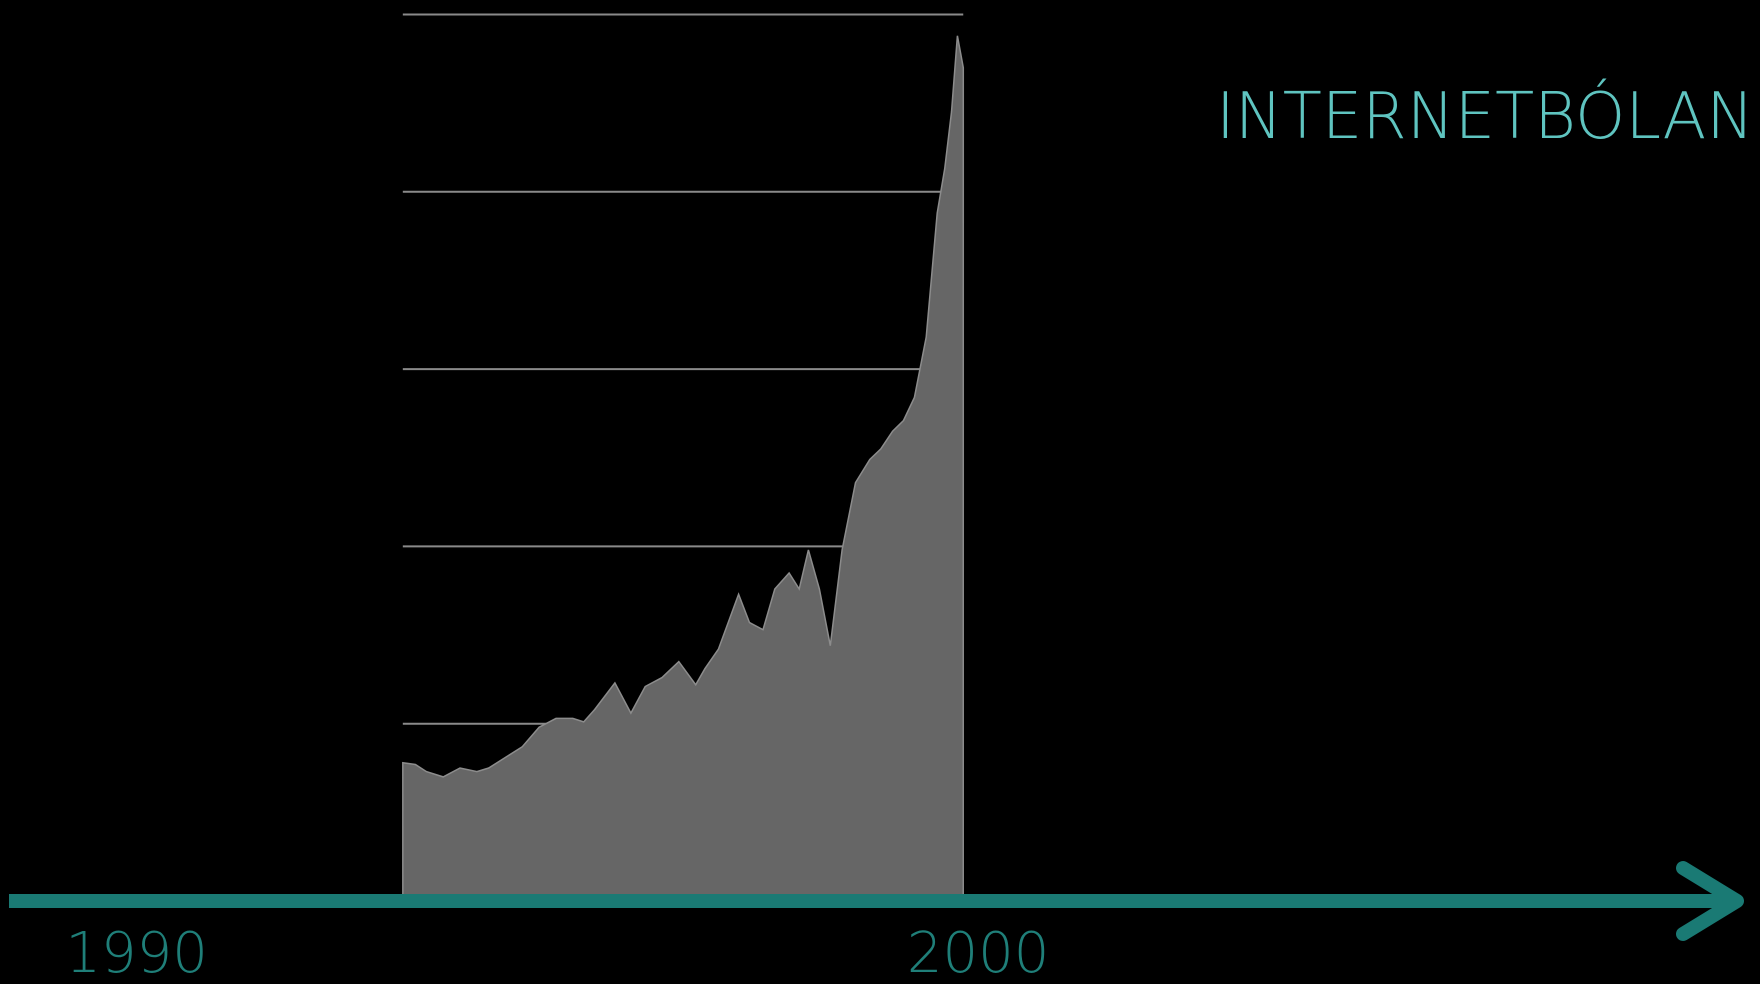 This screenshot has height=984, width=1760. I want to click on timeline-arrow, so click(1710, 901).